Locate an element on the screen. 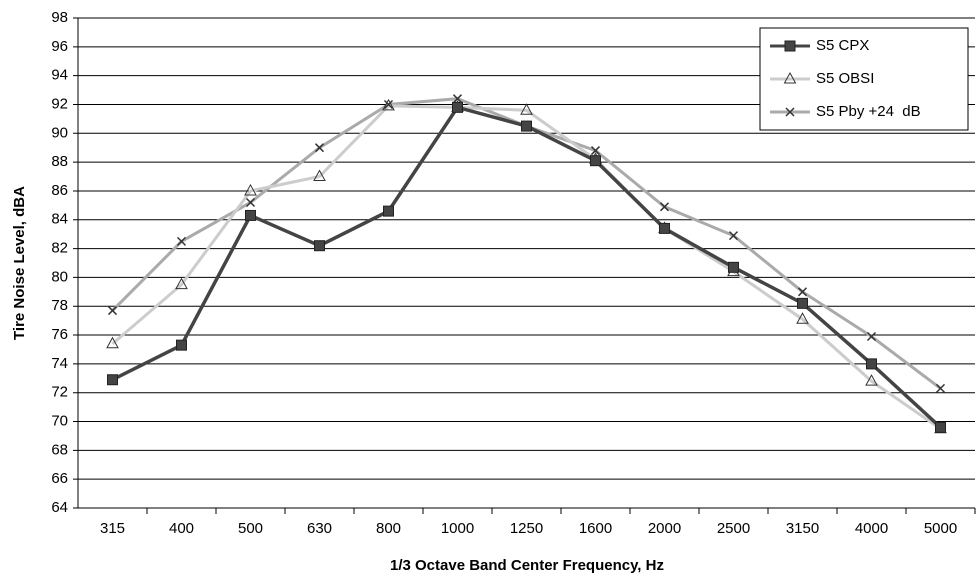  y-tick-label: 94 is located at coordinates (59, 75).